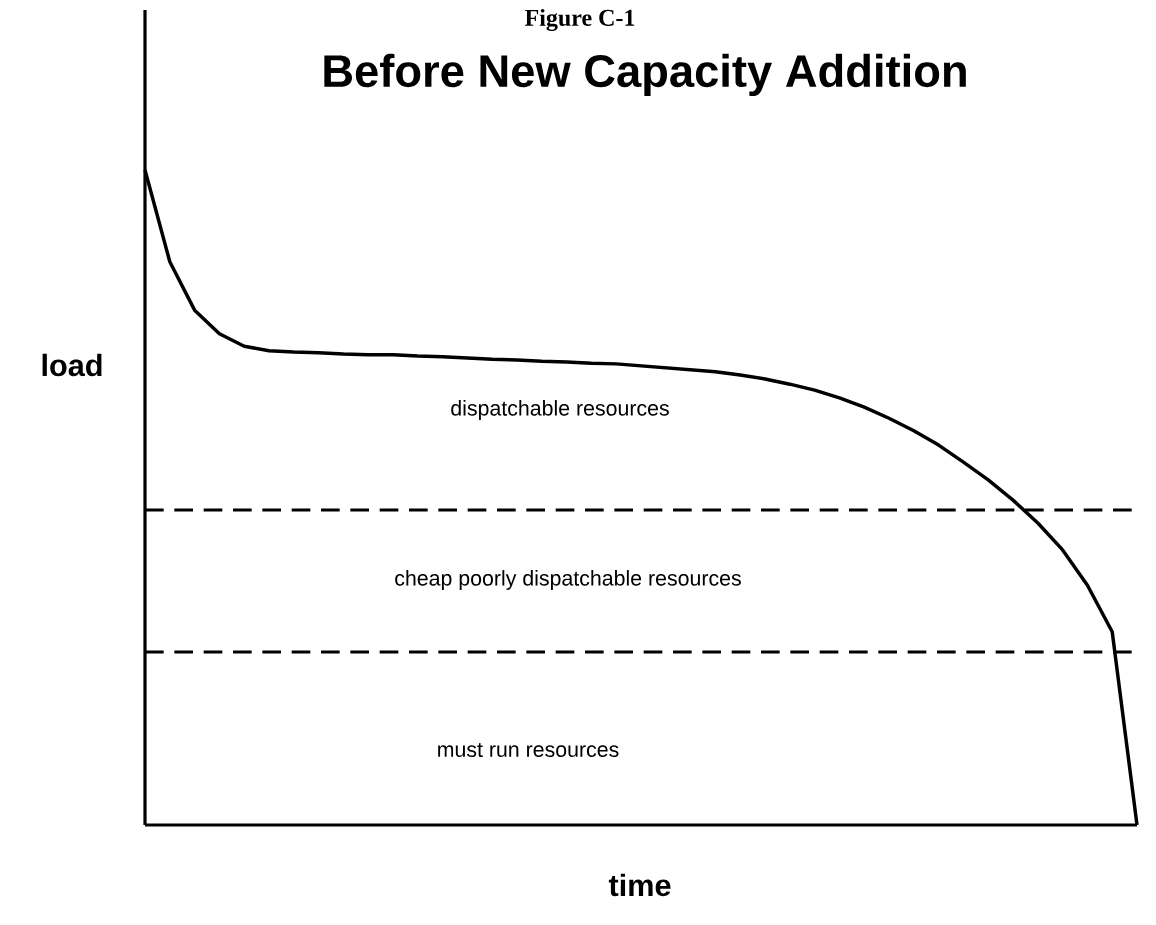 The height and width of the screenshot is (925, 1156). I want to click on annotation: dispatchable resources, so click(560, 410).